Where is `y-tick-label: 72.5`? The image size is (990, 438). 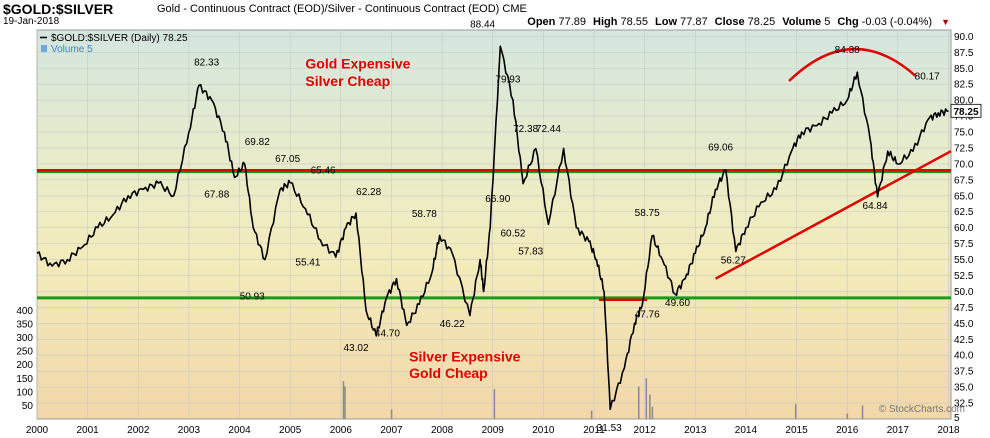 y-tick-label: 72.5 is located at coordinates (964, 148).